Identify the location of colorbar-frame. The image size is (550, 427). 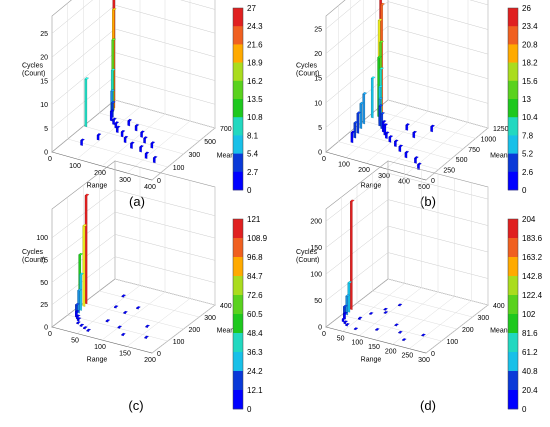
(513, 99).